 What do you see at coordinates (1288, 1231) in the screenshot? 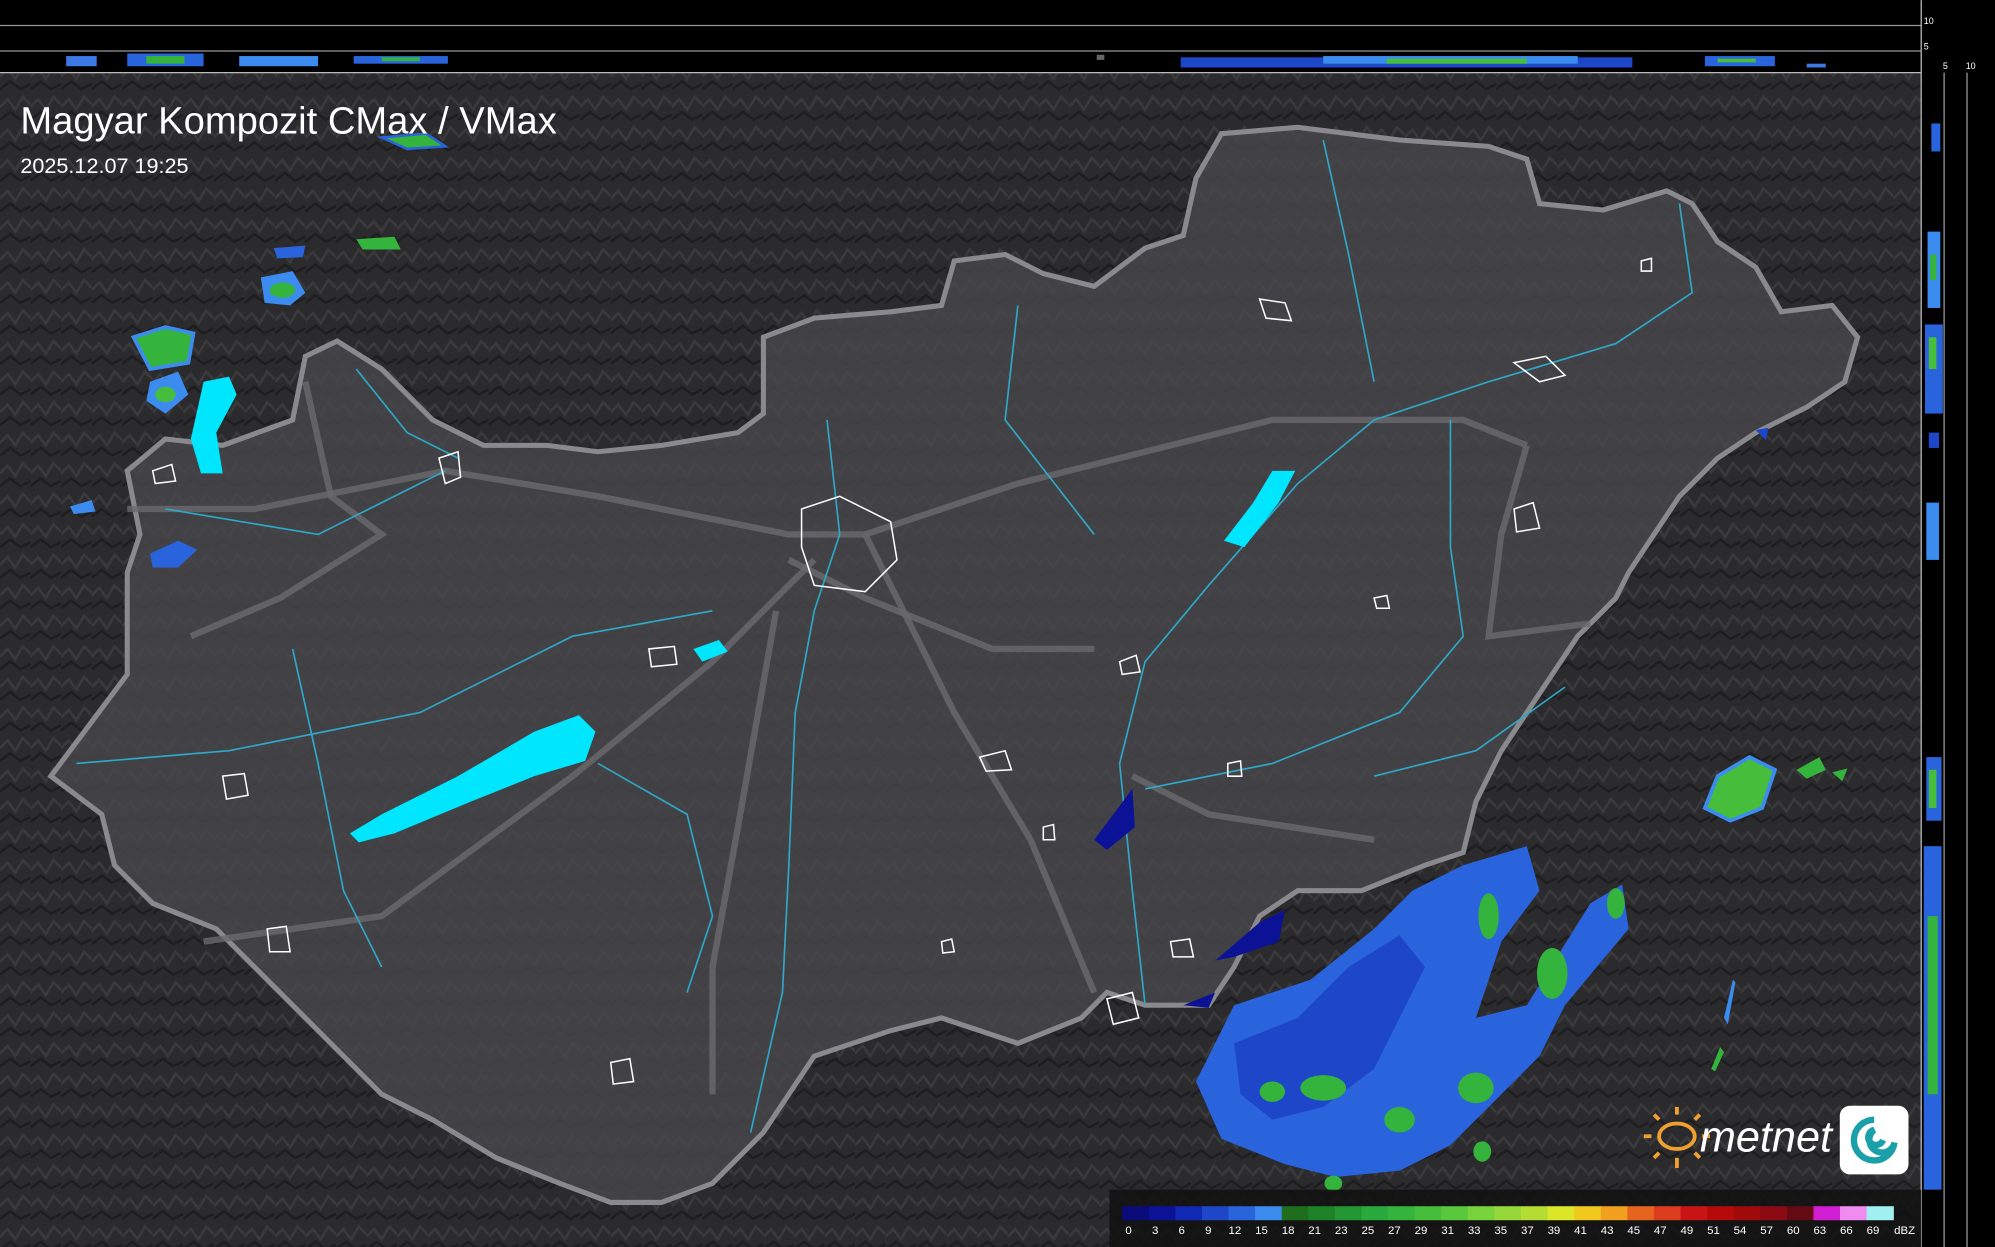
I see `legend-label: 18` at bounding box center [1288, 1231].